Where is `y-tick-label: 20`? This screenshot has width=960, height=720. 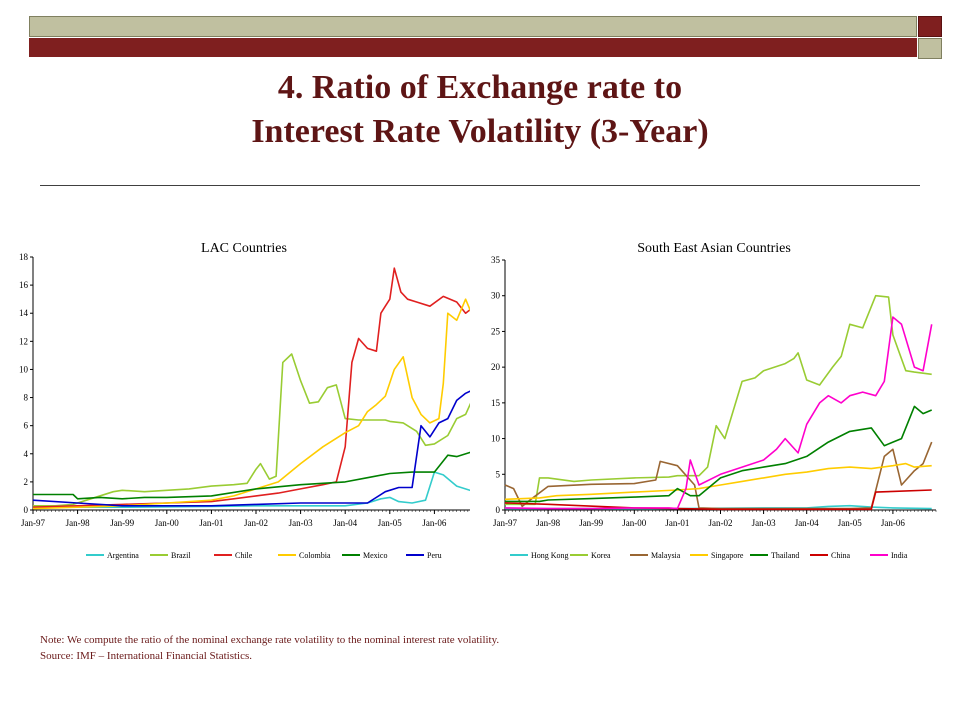 y-tick-label: 20 is located at coordinates (496, 367).